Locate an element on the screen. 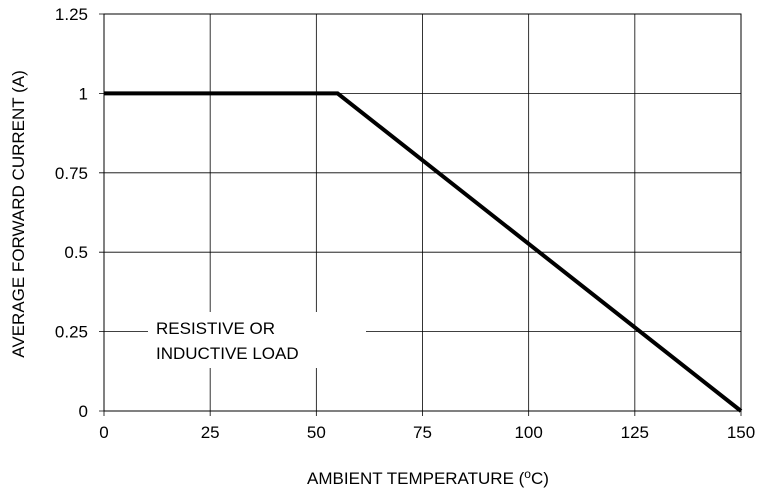 The width and height of the screenshot is (759, 496). x-axis-label: AMBIENT TEMPERATURE (oC) is located at coordinates (428, 477).